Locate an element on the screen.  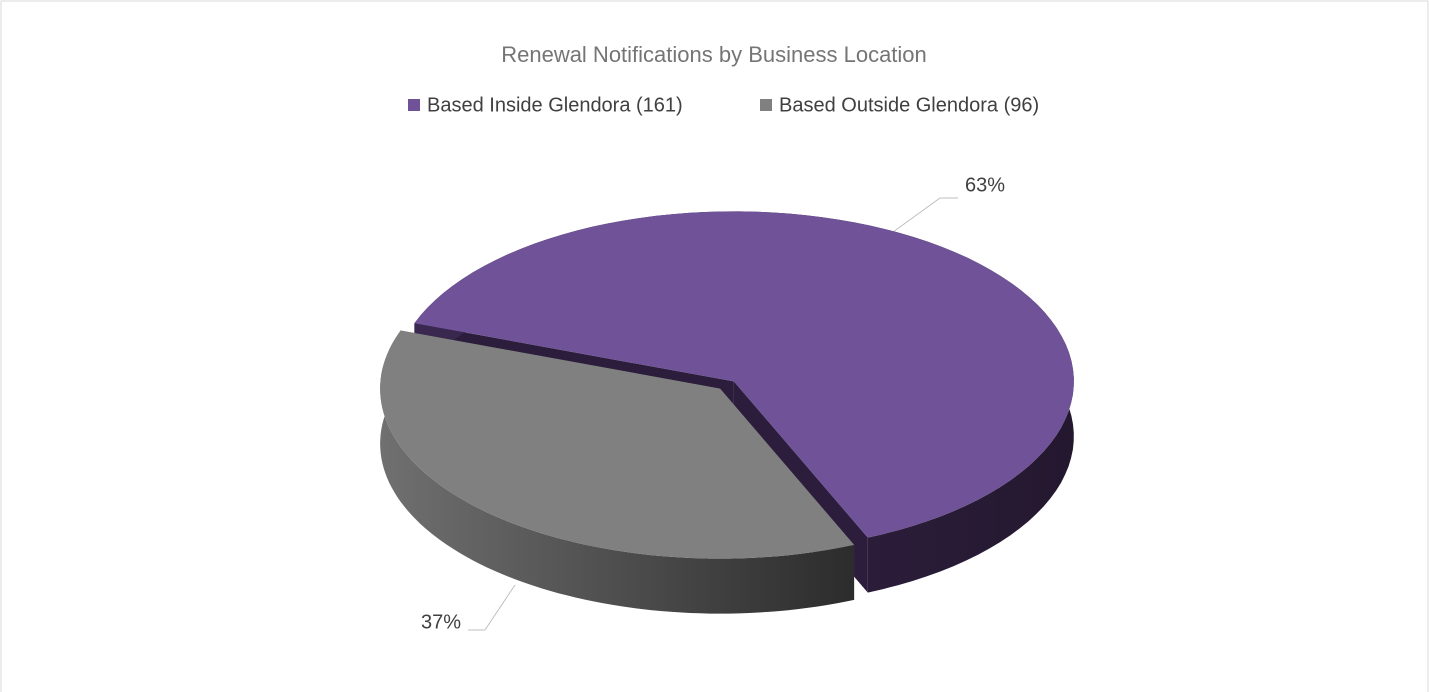
legend-label: Based Inside Glendora (161) is located at coordinates (555, 105).